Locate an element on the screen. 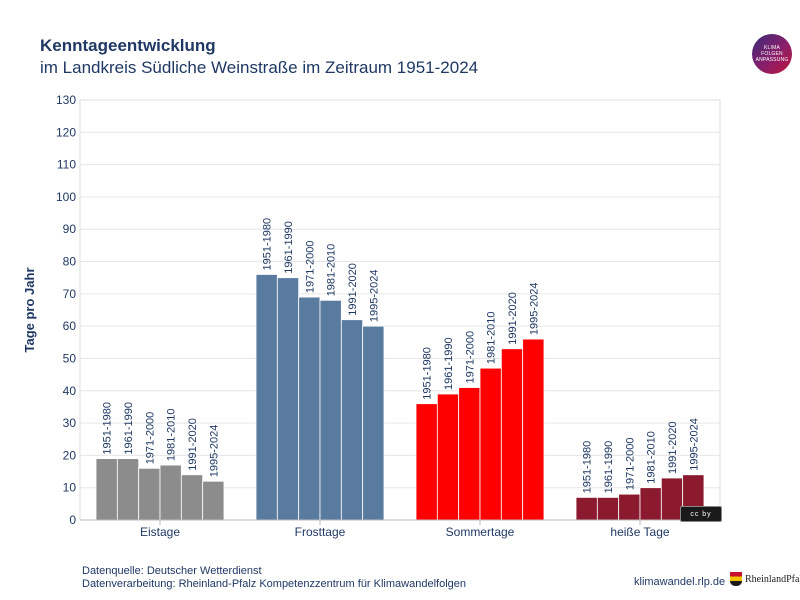 This screenshot has width=800, height=600. y-tick-label: 10 is located at coordinates (70, 488).